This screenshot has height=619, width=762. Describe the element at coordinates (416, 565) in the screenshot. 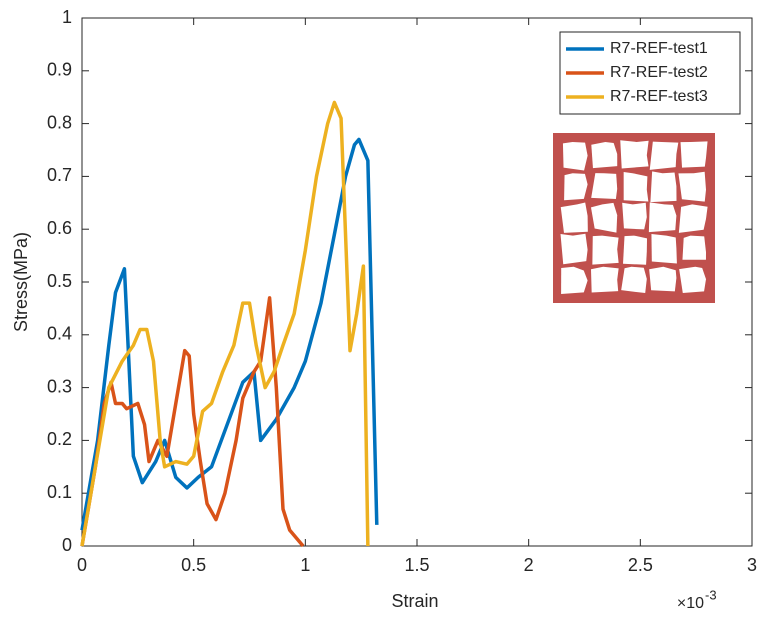

I see `x-tick-label: 1.5` at that location.